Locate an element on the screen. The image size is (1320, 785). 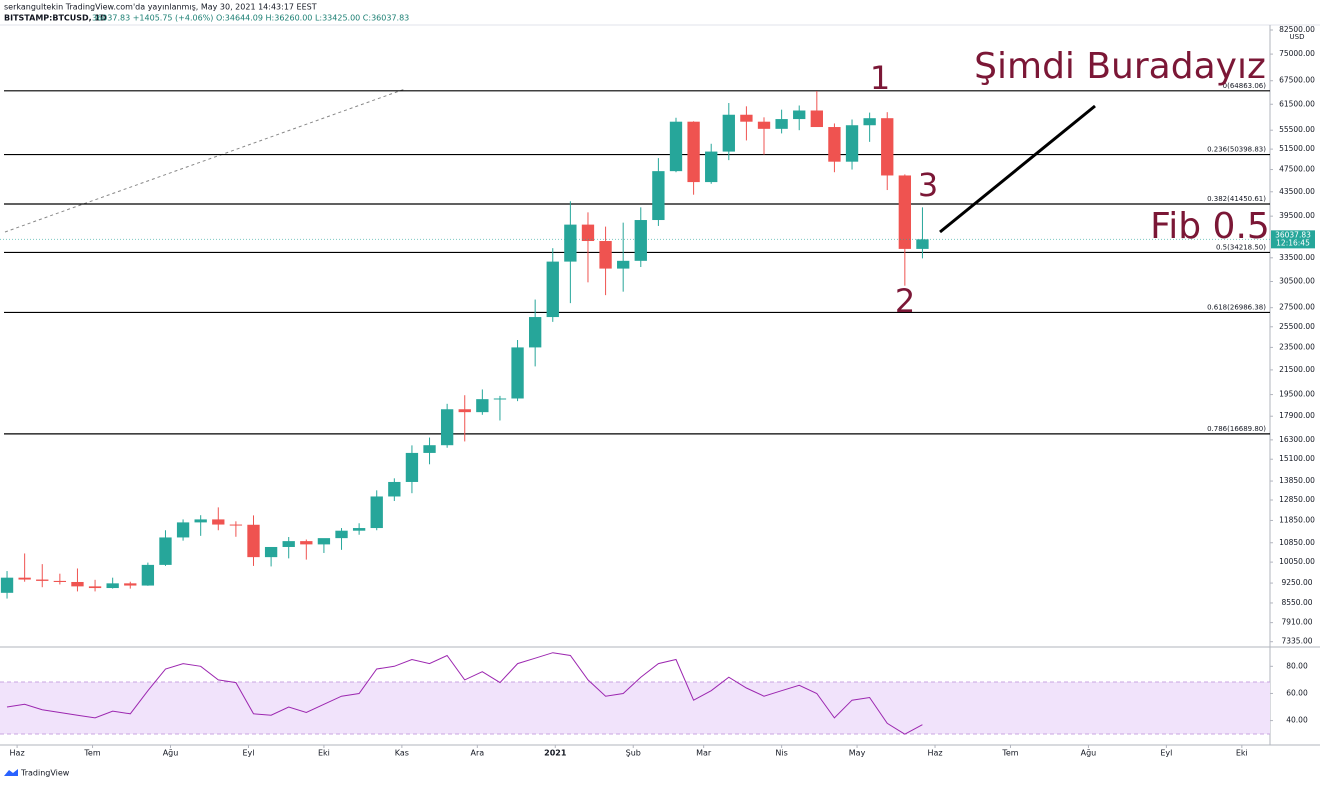
x-tick-label: Eyl is located at coordinates (1166, 753).